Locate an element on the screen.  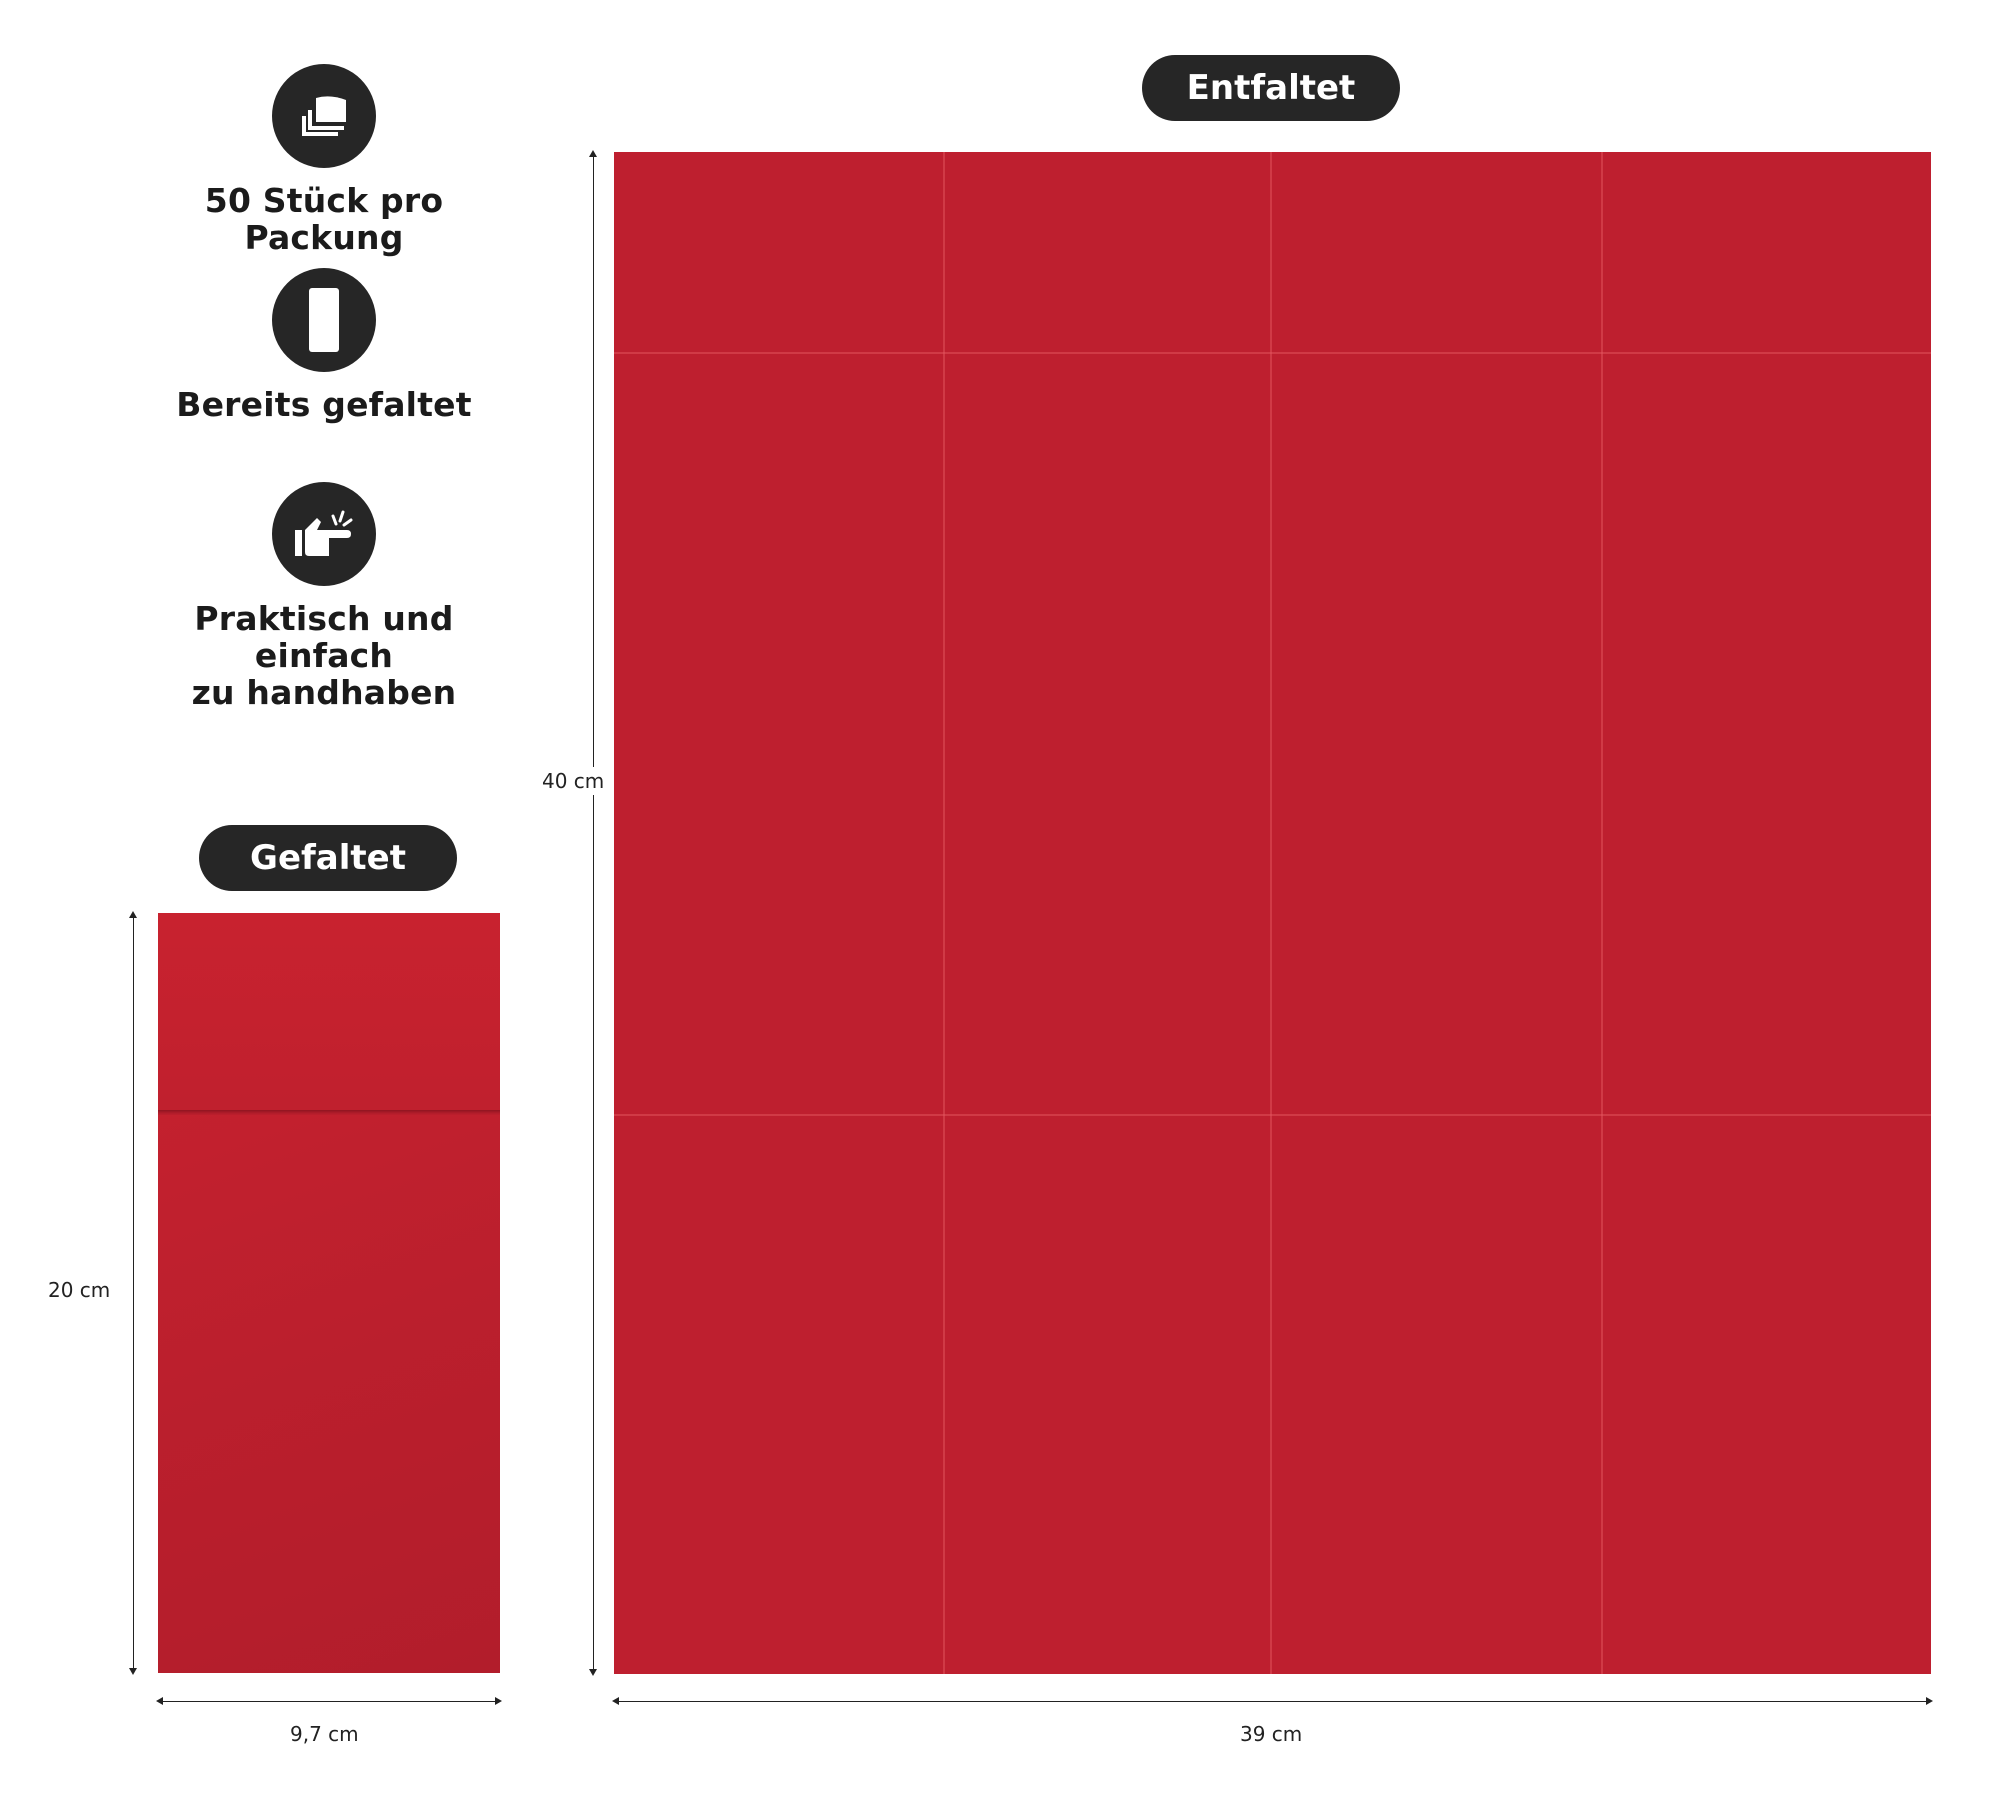
unfolded-height-line is located at coordinates (593, 913).